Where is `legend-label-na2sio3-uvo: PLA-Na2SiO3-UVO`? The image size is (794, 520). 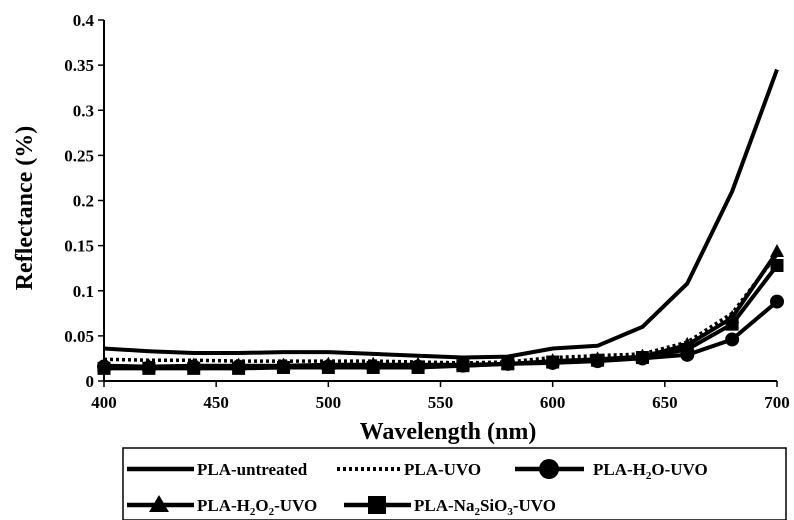
legend-label-na2sio3-uvo: PLA-Na2SiO3-UVO is located at coordinates (485, 507).